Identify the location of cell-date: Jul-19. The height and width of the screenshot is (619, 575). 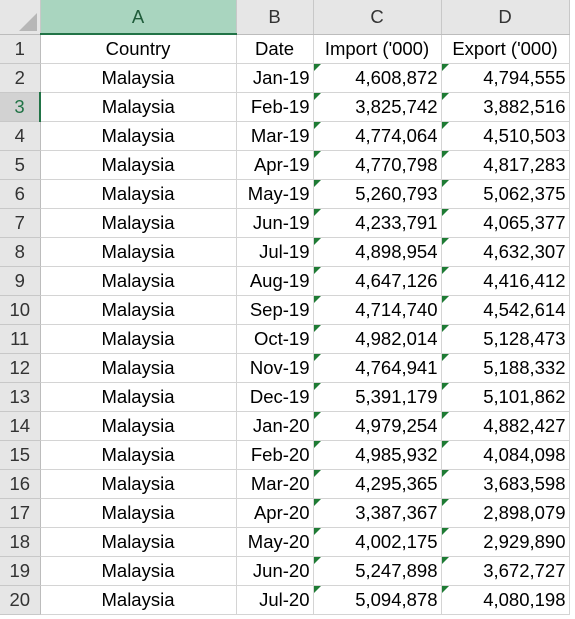
(275, 252).